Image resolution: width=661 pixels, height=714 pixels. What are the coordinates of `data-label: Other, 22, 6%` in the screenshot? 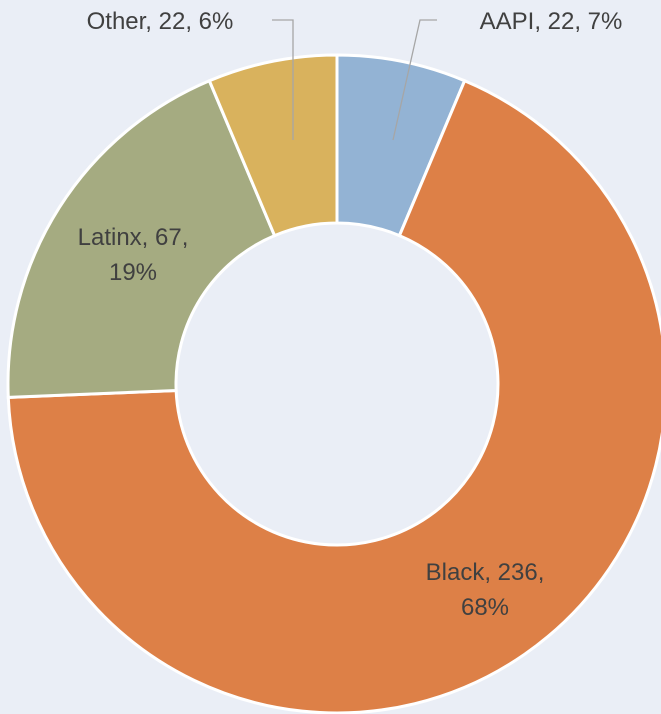 It's located at (160, 21).